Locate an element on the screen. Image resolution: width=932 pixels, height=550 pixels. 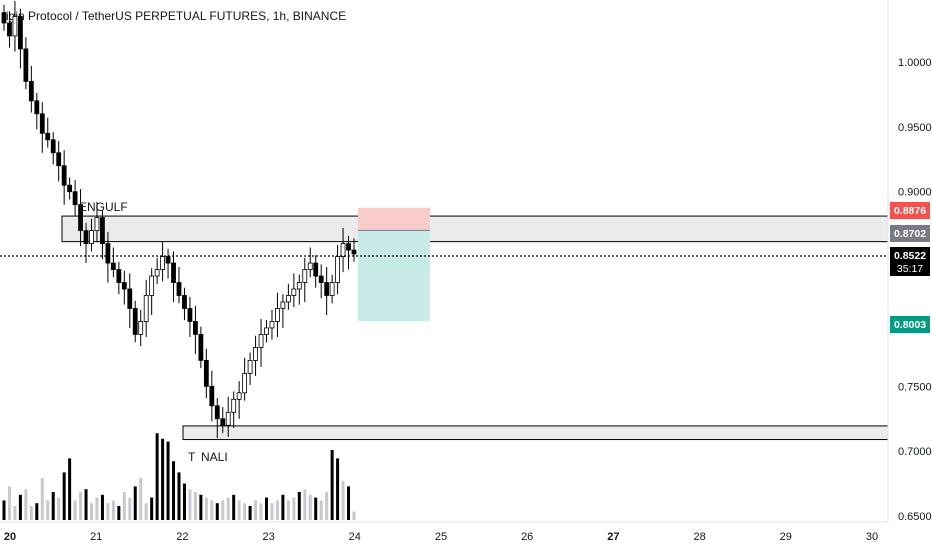
x-tick-label: 29 is located at coordinates (786, 537).